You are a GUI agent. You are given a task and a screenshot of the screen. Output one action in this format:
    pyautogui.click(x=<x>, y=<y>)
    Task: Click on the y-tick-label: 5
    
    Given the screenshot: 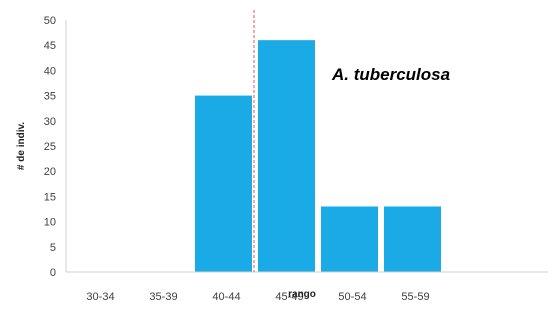 What is the action you would take?
    pyautogui.click(x=53, y=248)
    